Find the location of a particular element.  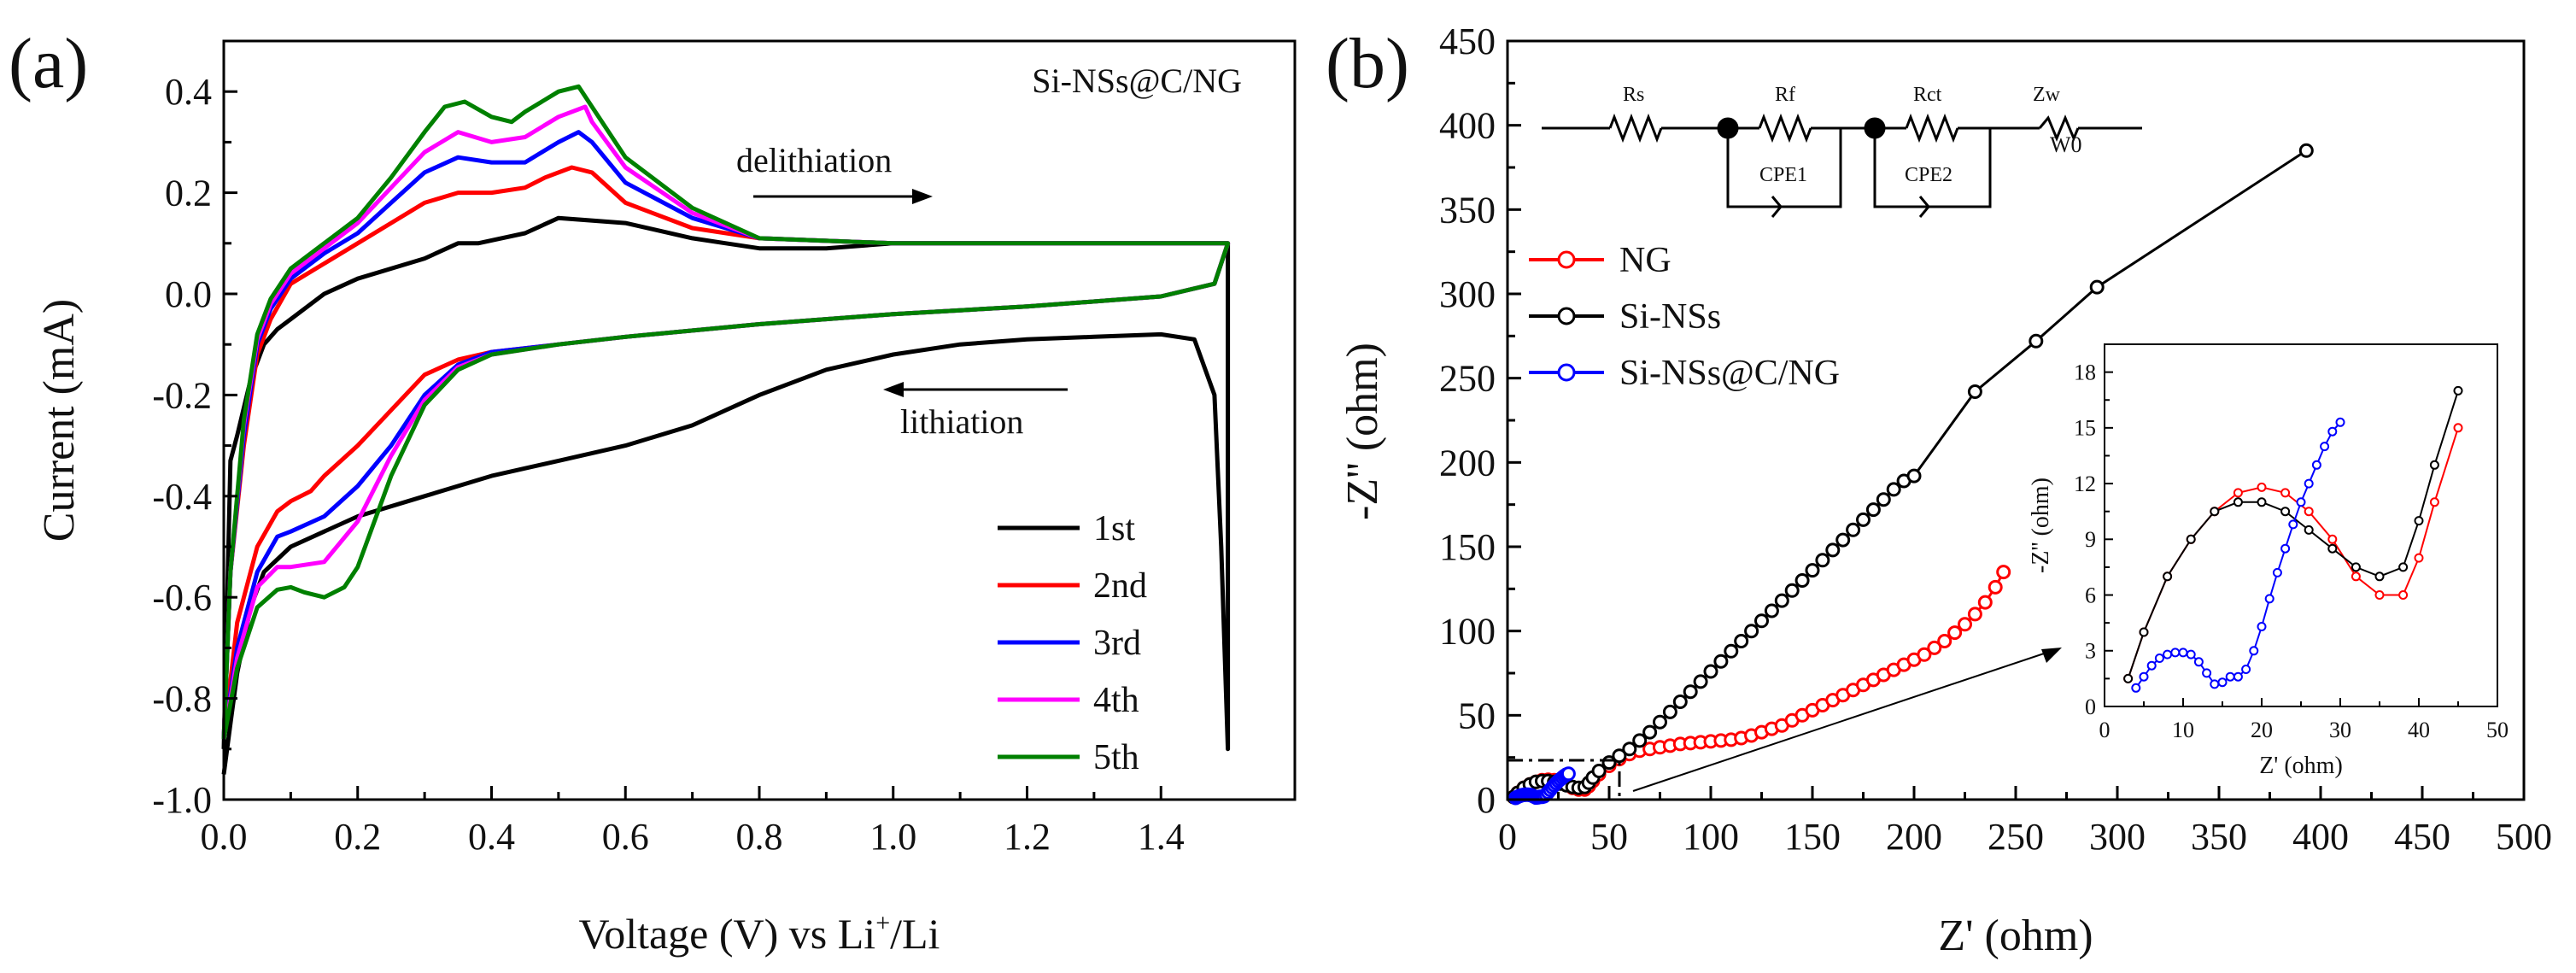

inset-x-axis: 0 10 20 30 40 50 is located at coordinates (2304, 720).